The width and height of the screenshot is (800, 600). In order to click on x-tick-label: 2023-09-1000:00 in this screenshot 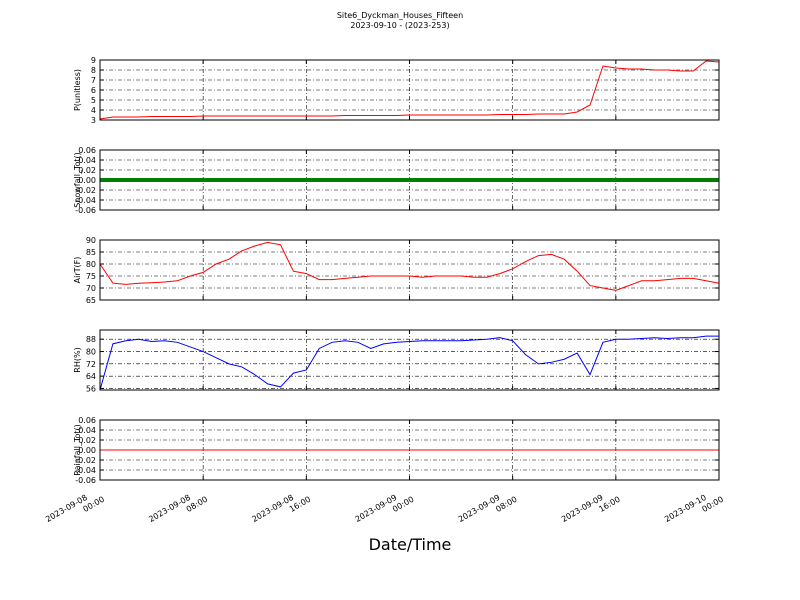, I will do `click(694, 509)`.